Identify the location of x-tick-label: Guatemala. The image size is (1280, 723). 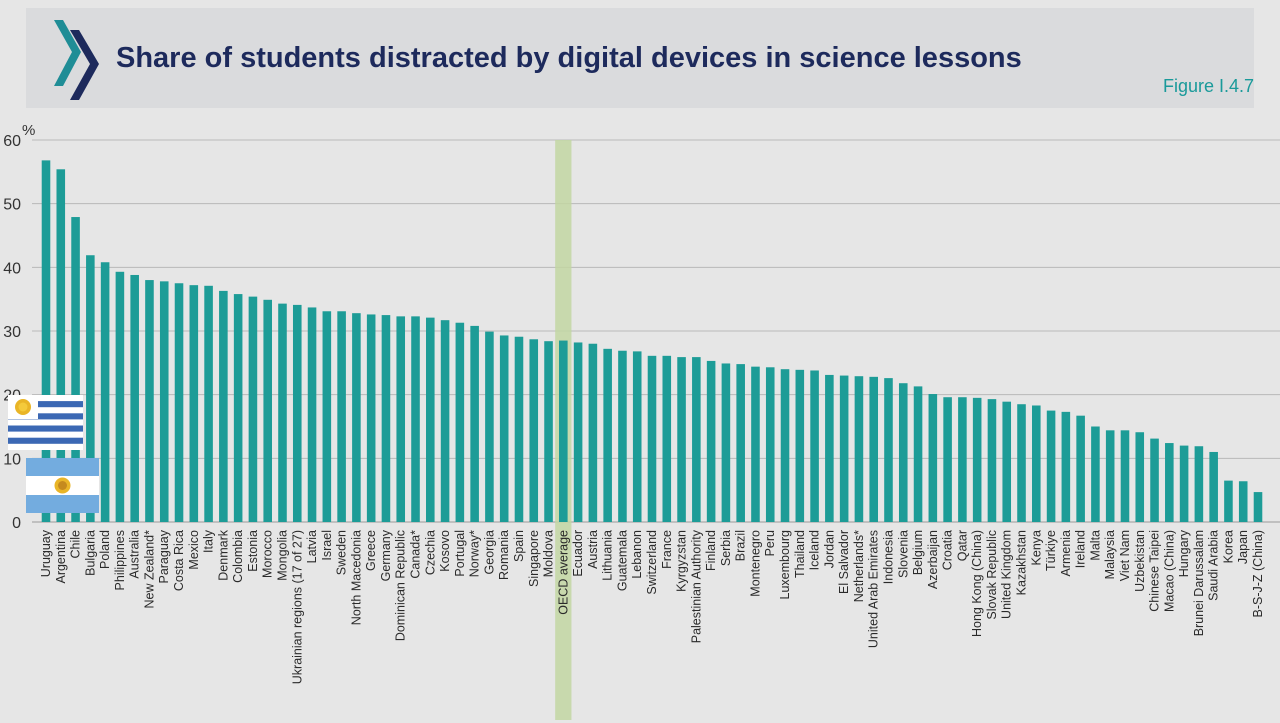
(622, 560).